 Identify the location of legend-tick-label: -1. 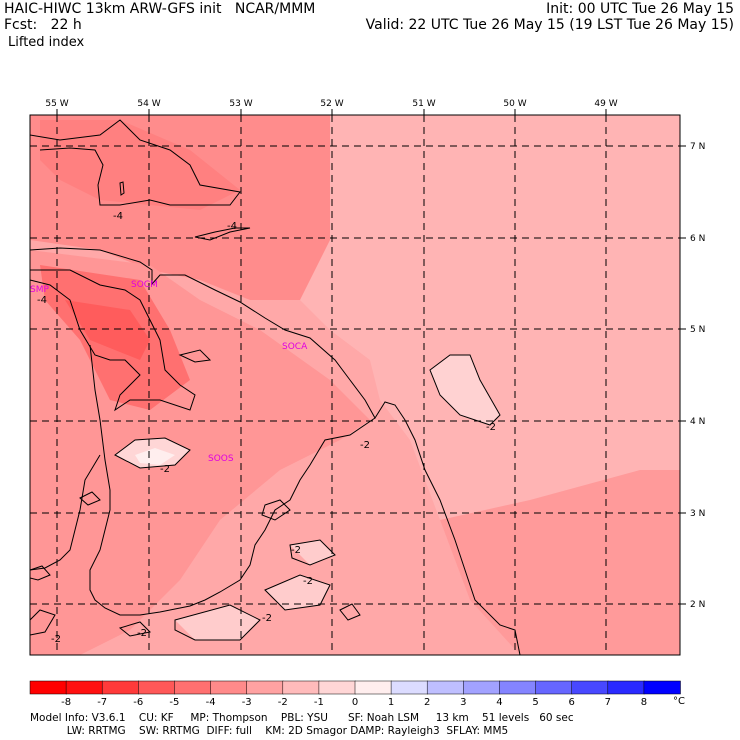
(319, 702).